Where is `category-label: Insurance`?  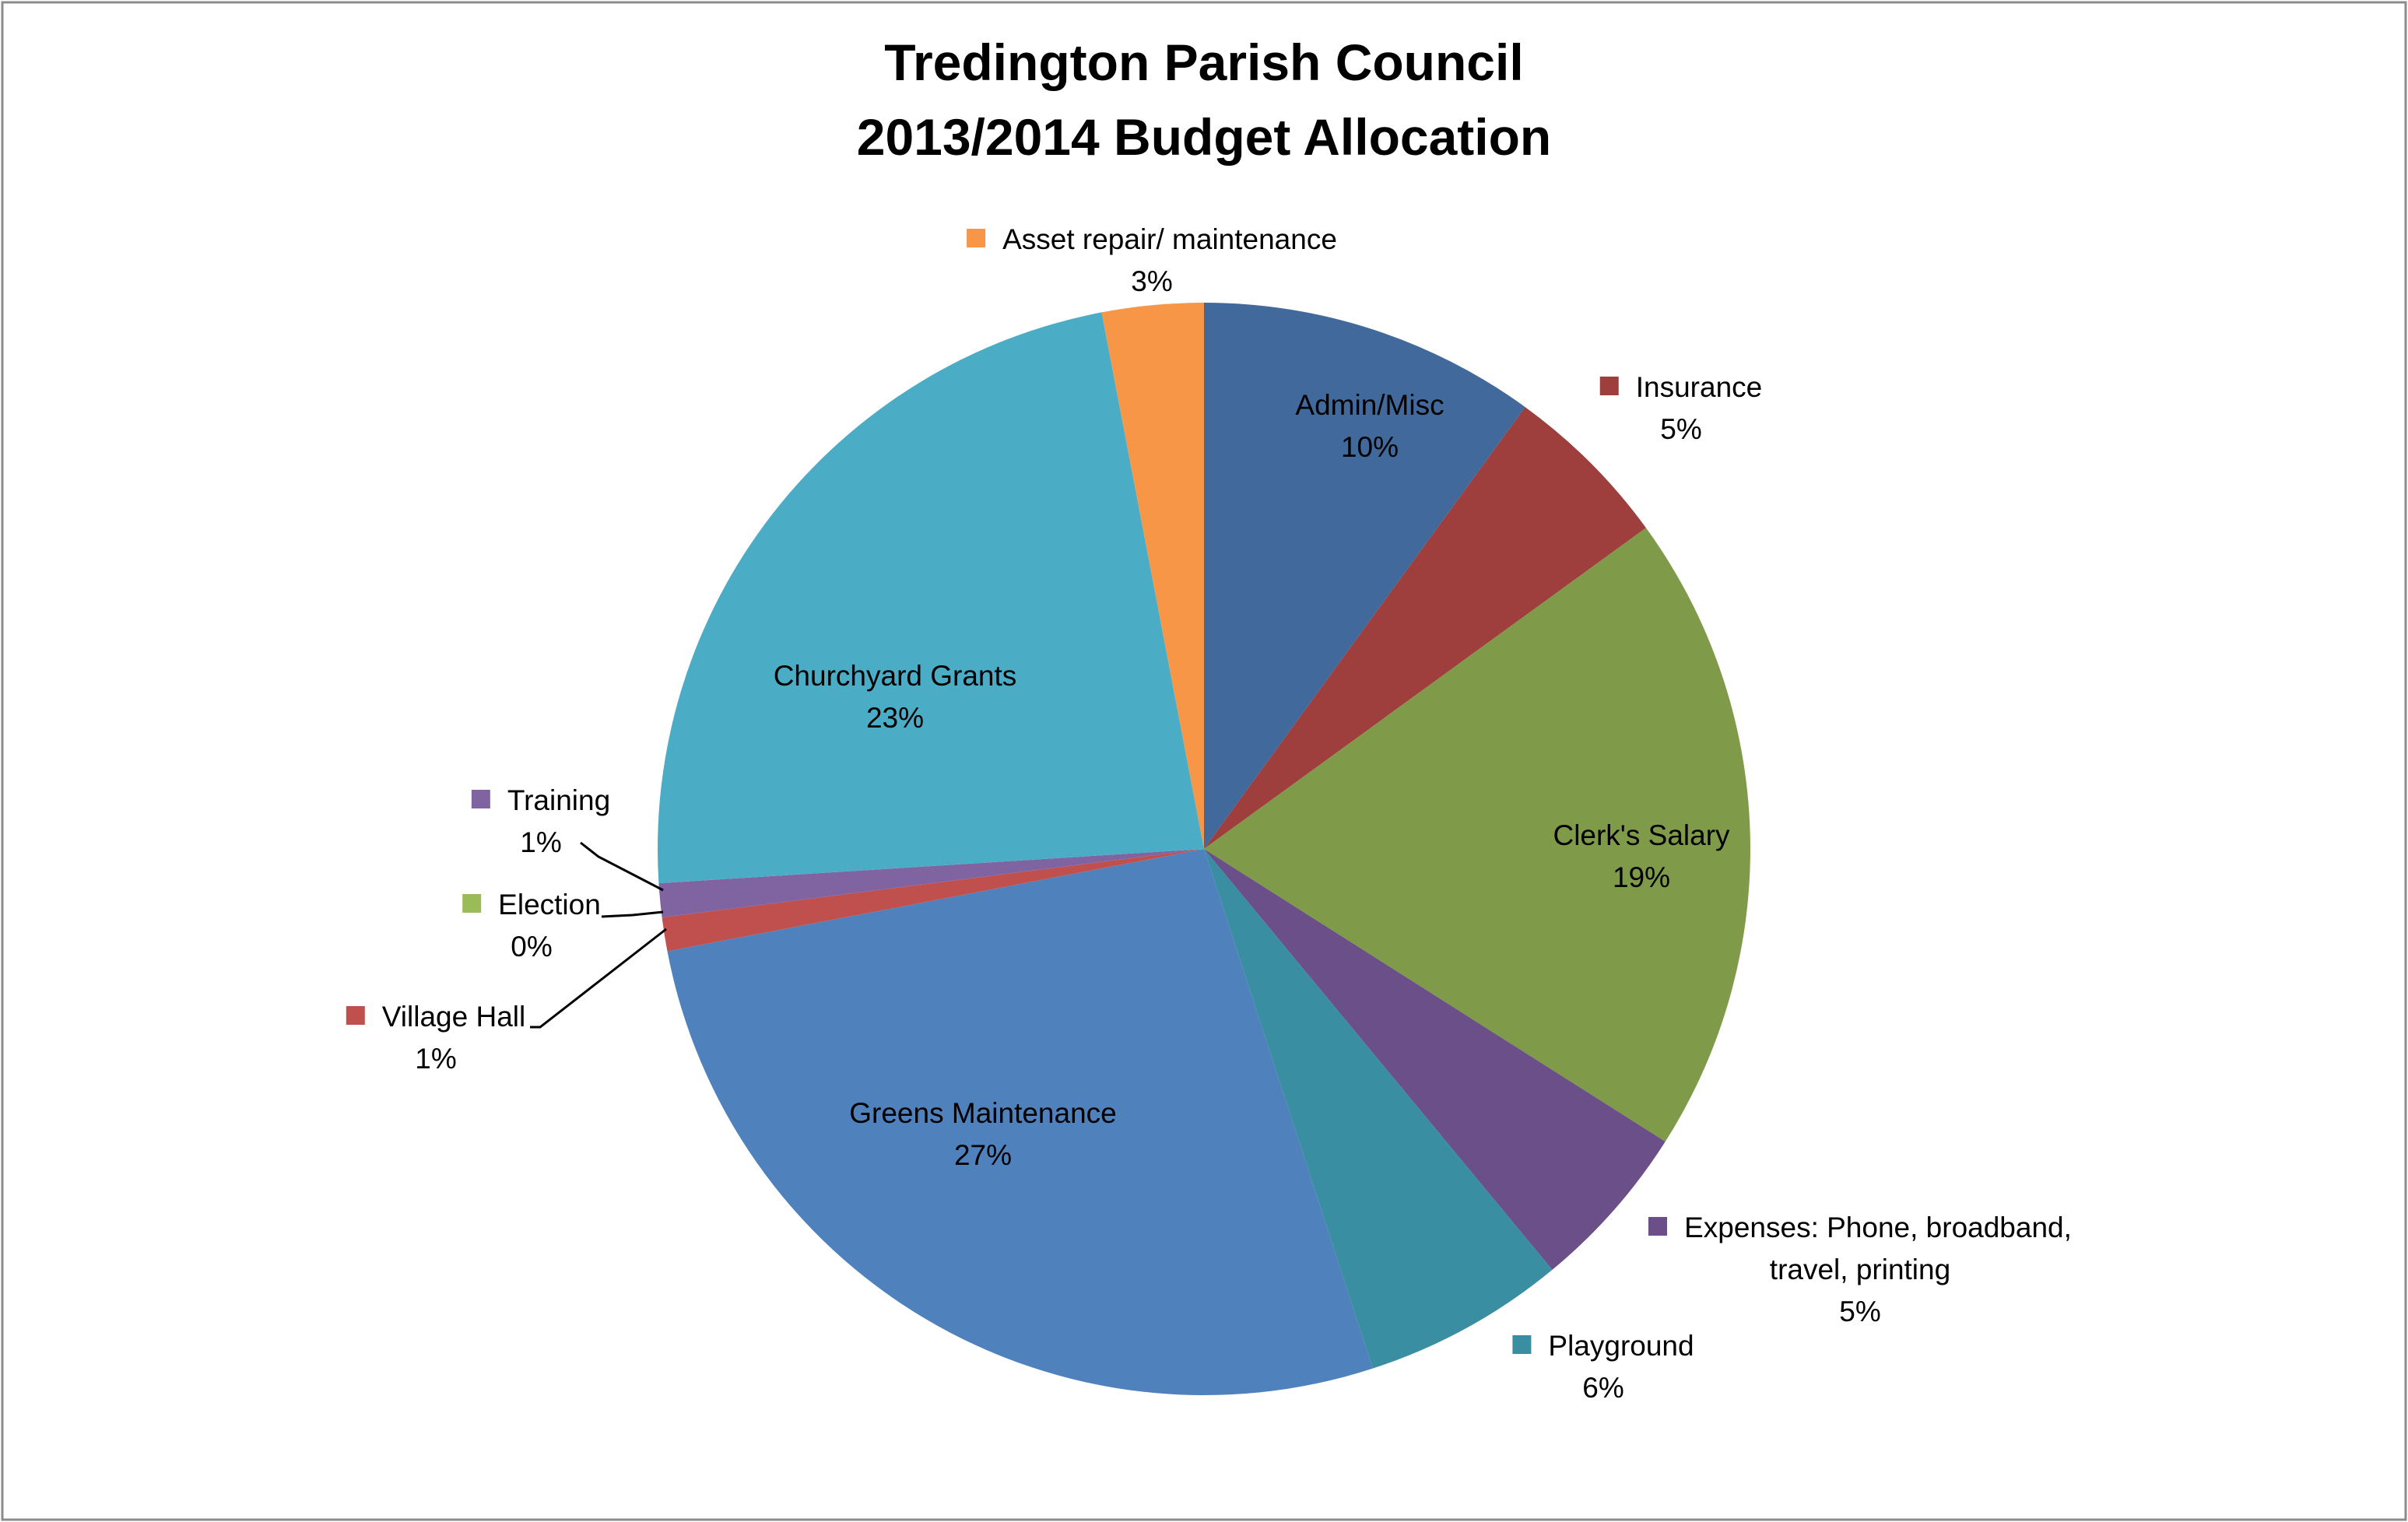 category-label: Insurance is located at coordinates (1699, 387).